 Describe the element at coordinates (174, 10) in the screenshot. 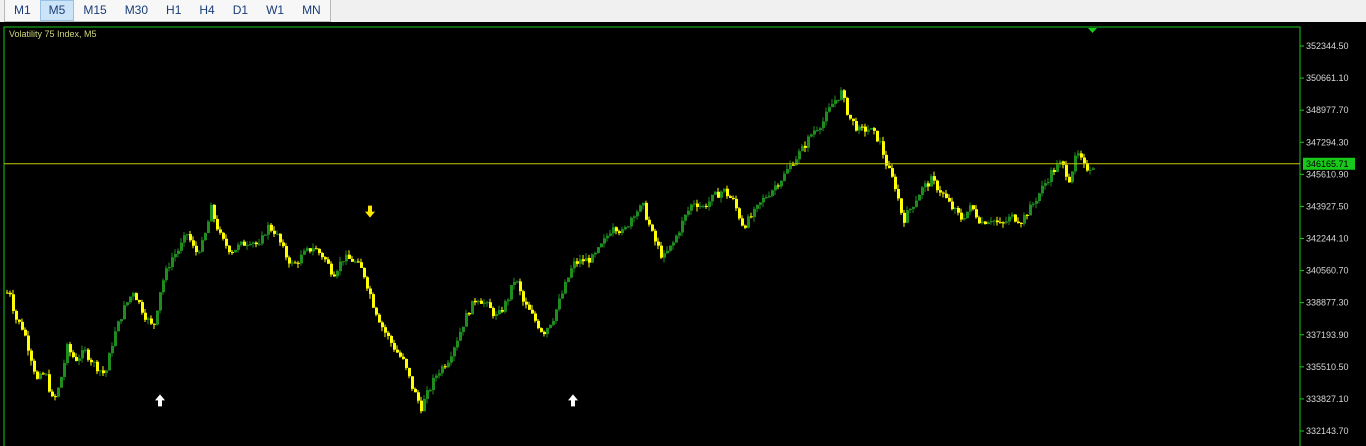

I see `timeframe-h1-button: H1` at that location.